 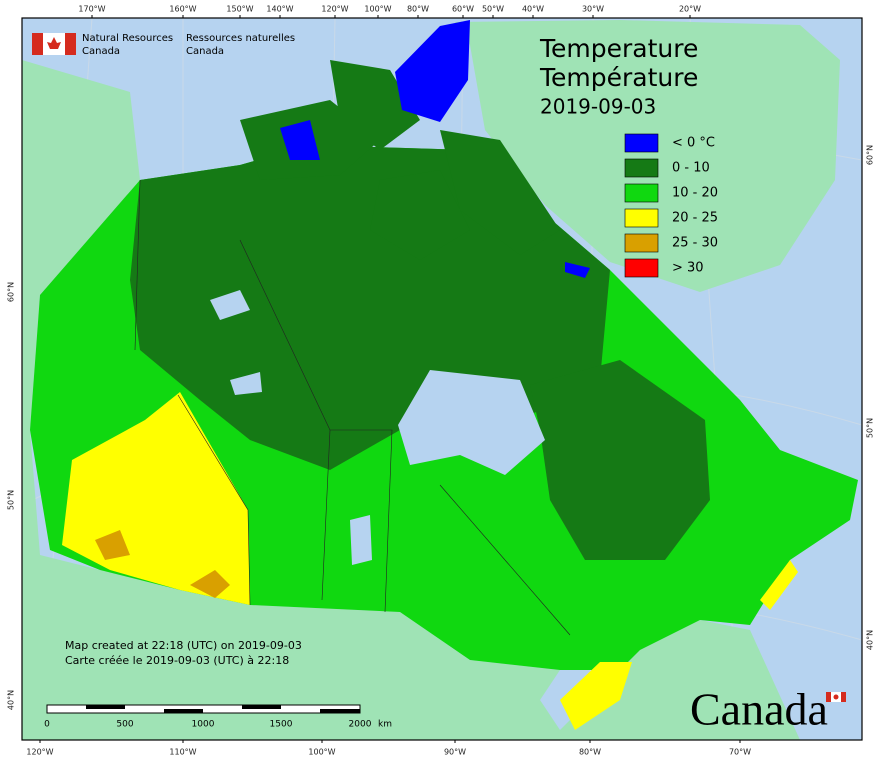 What do you see at coordinates (593, 9) in the screenshot?
I see `longitude-label: 30°W` at bounding box center [593, 9].